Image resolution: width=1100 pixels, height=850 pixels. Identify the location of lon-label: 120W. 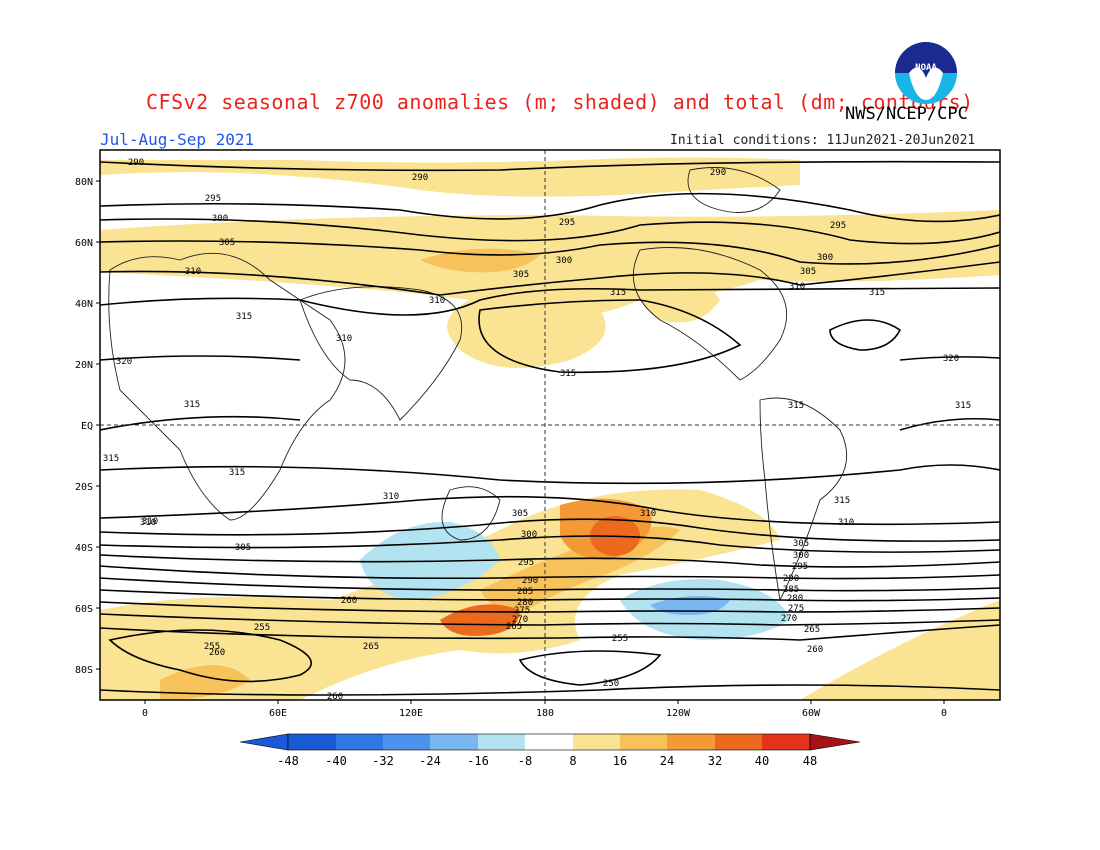
(678, 713).